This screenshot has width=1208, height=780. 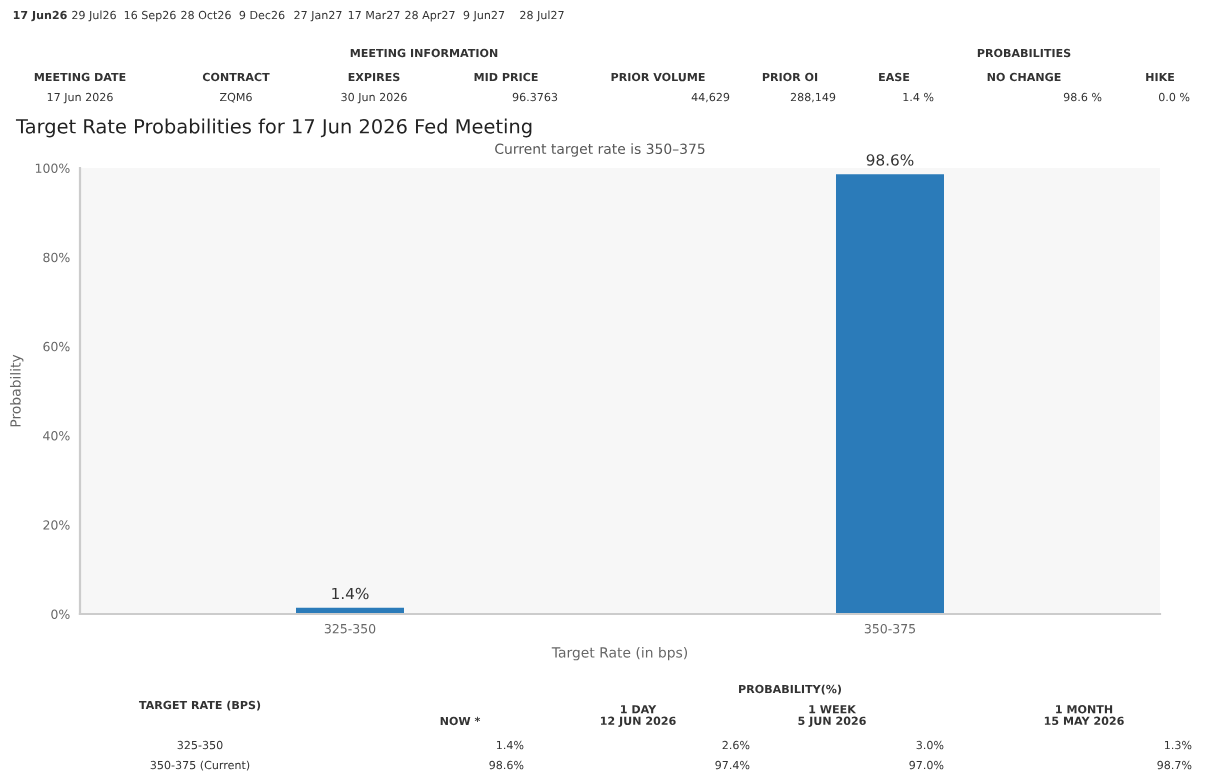 I want to click on chart-title: Target Rate Probabilities for 17 Jun 2026 Fed Meeting, so click(x=273, y=128).